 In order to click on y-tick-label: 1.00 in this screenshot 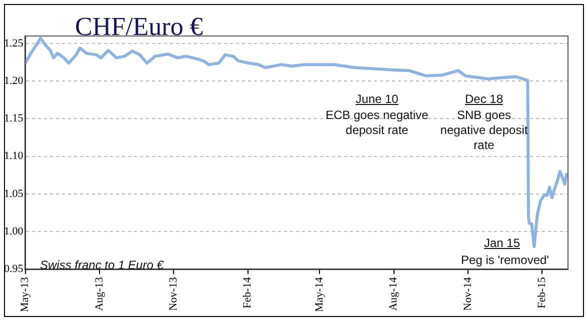, I will do `click(14, 231)`.